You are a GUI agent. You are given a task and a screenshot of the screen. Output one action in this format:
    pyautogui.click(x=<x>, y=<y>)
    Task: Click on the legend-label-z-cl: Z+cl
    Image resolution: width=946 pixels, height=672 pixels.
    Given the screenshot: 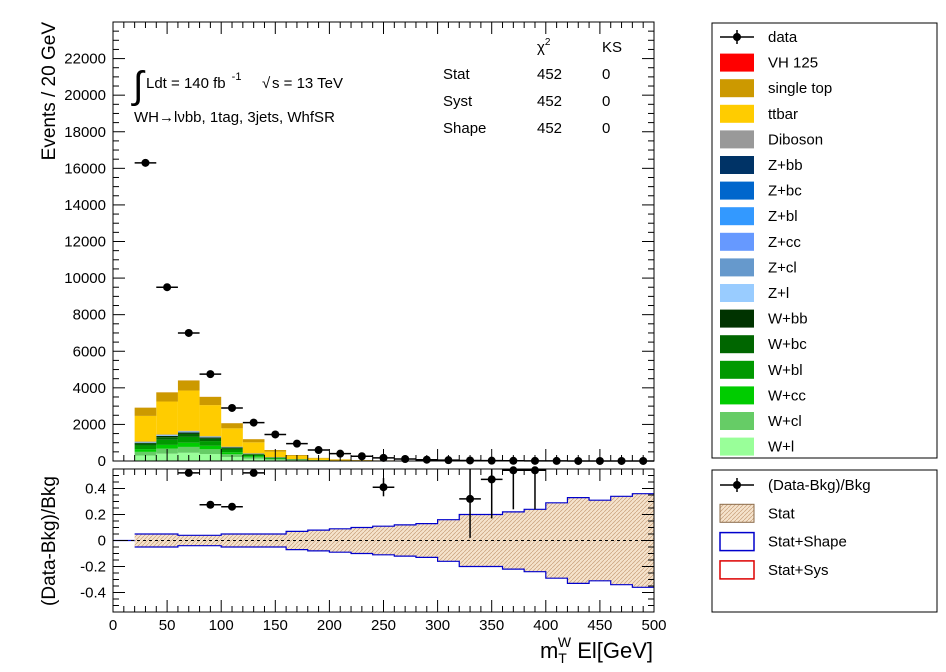 What is the action you would take?
    pyautogui.click(x=782, y=267)
    